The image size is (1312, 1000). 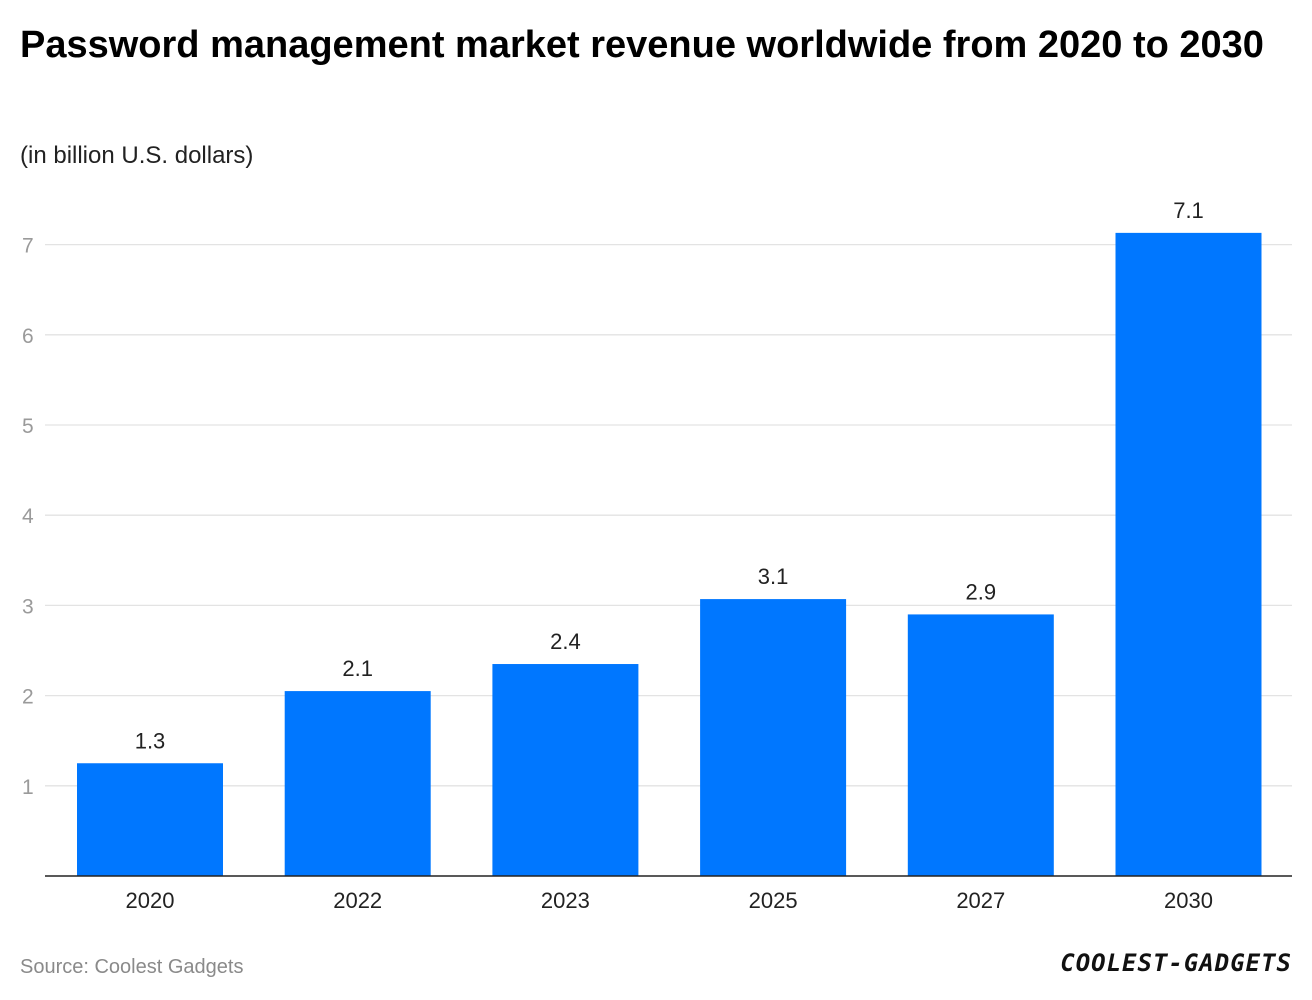 What do you see at coordinates (1188, 210) in the screenshot?
I see `data-label-2030: 7.1` at bounding box center [1188, 210].